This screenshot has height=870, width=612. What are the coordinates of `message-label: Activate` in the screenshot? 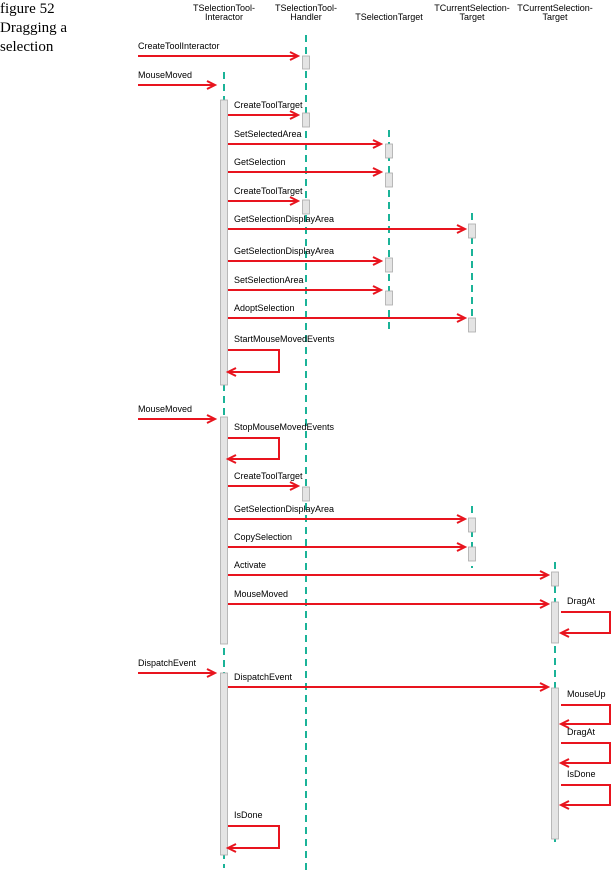 It's located at (250, 565).